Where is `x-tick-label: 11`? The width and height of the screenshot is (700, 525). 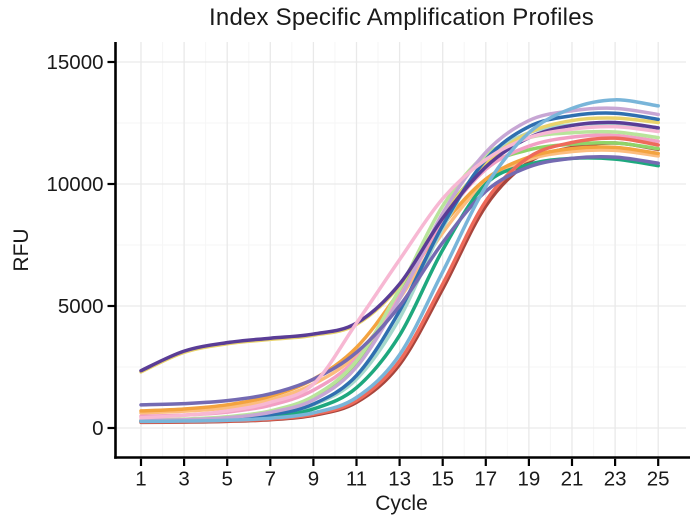 x-tick-label: 11 is located at coordinates (356, 479).